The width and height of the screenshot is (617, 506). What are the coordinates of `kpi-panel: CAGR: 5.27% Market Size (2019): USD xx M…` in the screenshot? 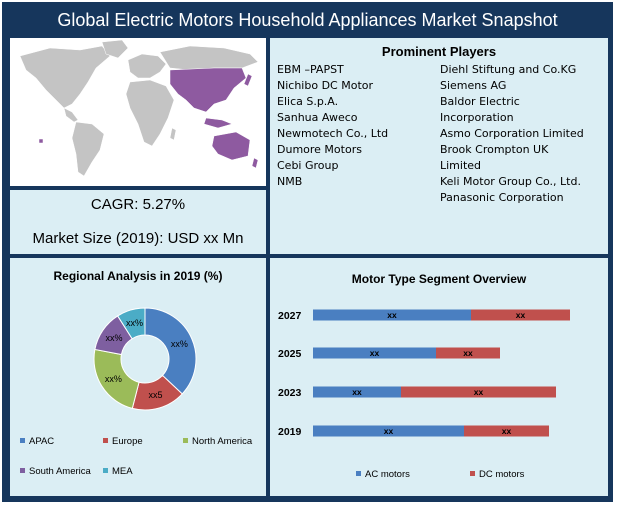 It's located at (138, 222).